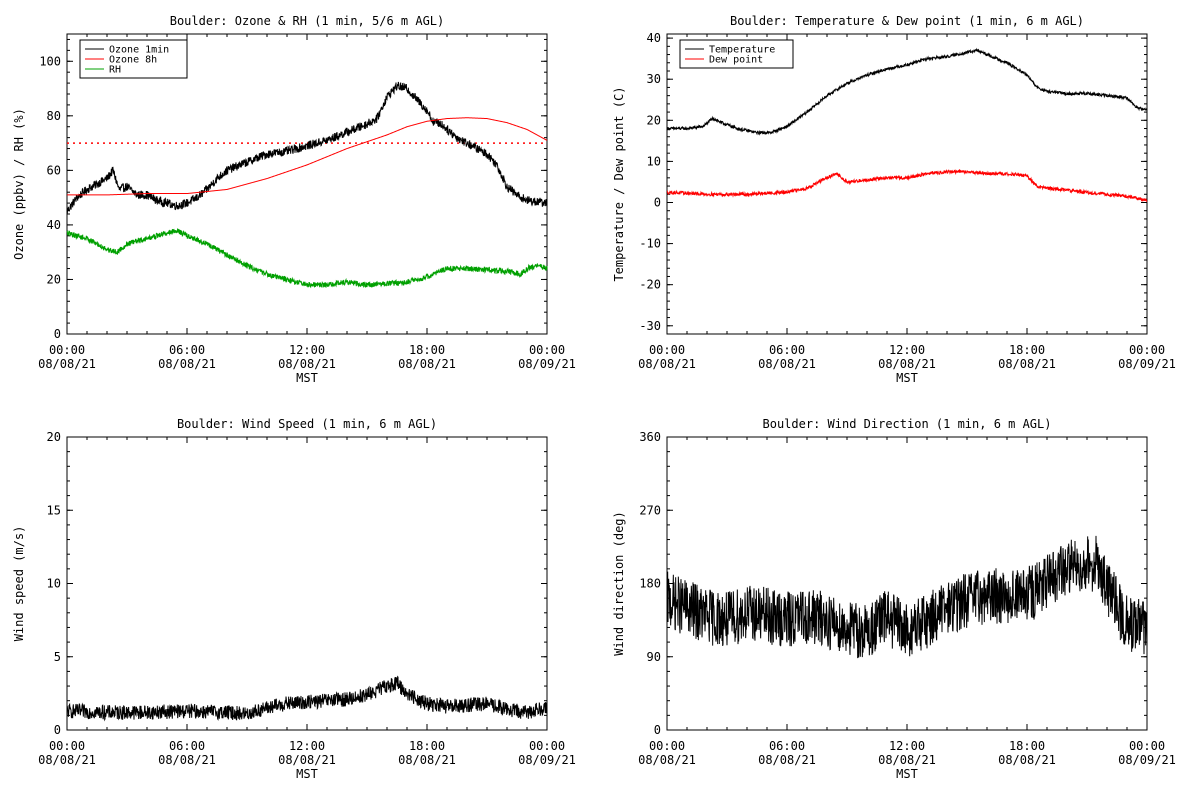  I want to click on chart-title: Boulder: Wind Direction (1 min, 6 m AGL), so click(907, 424).